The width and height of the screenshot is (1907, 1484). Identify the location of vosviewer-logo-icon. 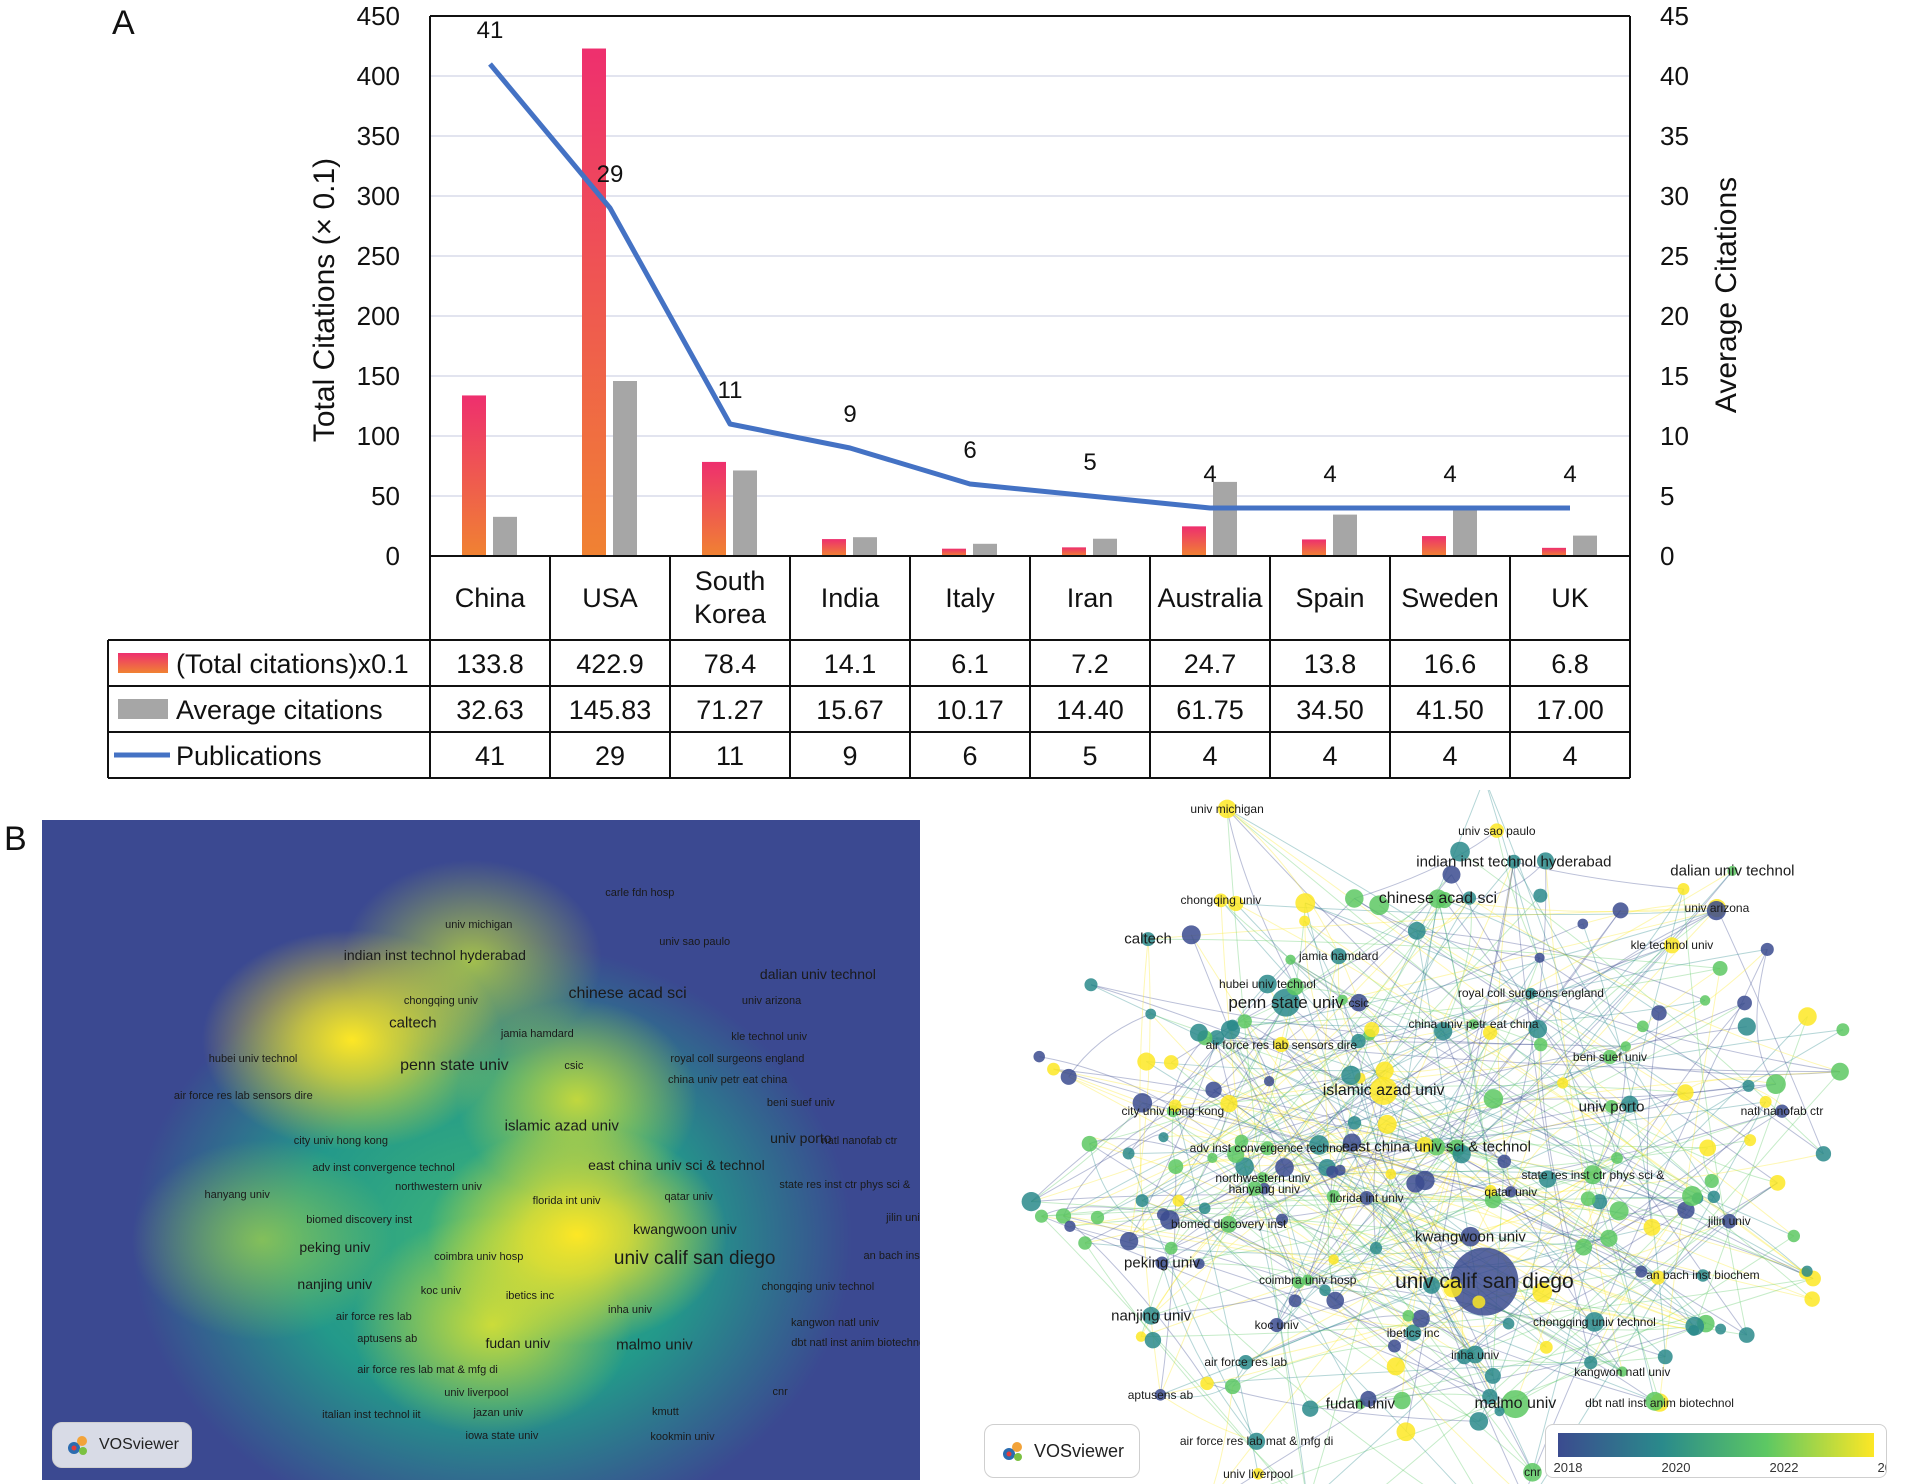
(77, 1445).